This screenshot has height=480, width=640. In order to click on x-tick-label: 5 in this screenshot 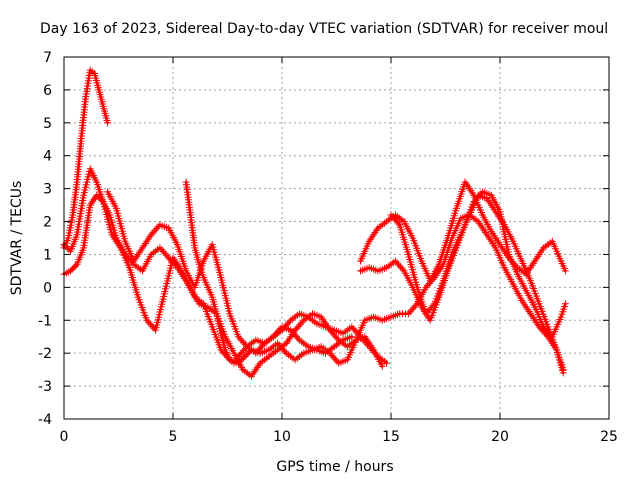, I will do `click(173, 437)`.